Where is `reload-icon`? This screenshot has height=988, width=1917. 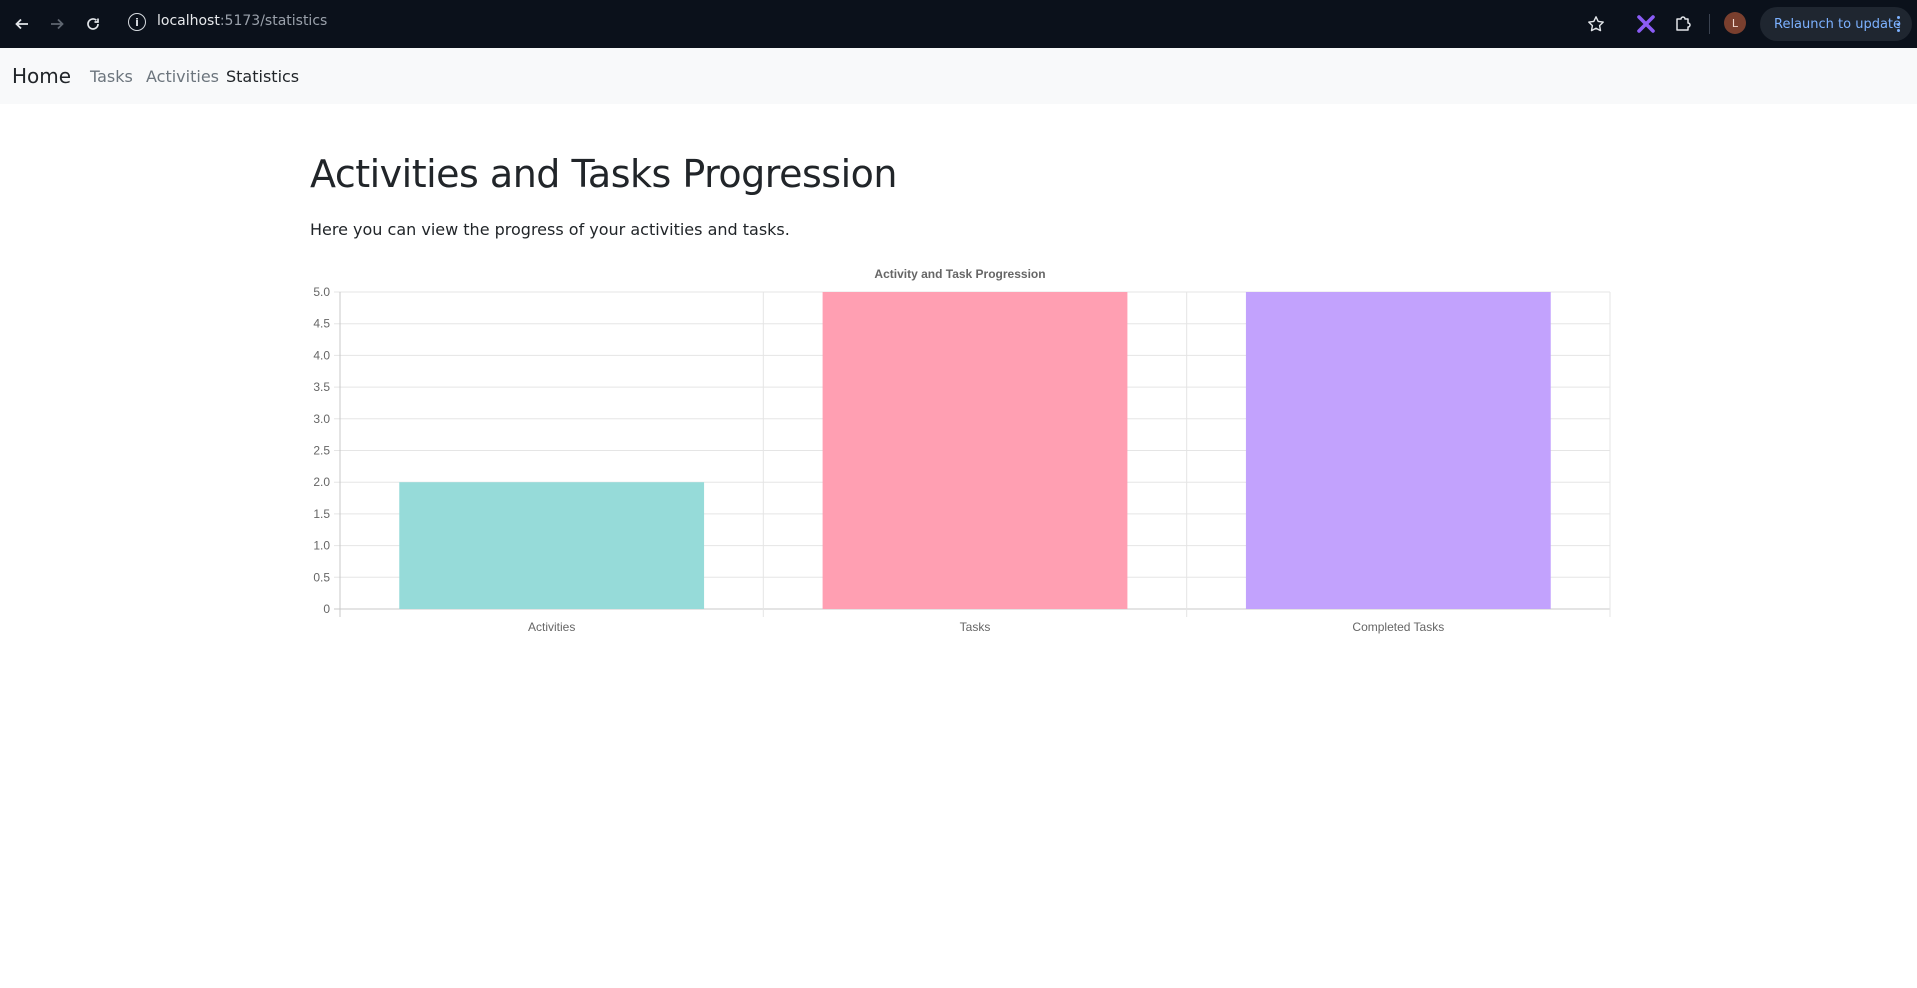 reload-icon is located at coordinates (93, 24).